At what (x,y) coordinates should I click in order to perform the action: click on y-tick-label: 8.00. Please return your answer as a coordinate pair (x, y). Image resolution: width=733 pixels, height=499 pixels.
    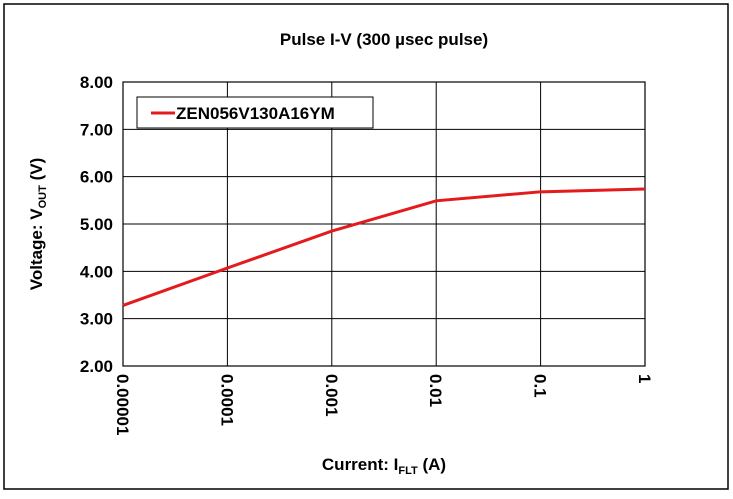
    Looking at the image, I should click on (96, 82).